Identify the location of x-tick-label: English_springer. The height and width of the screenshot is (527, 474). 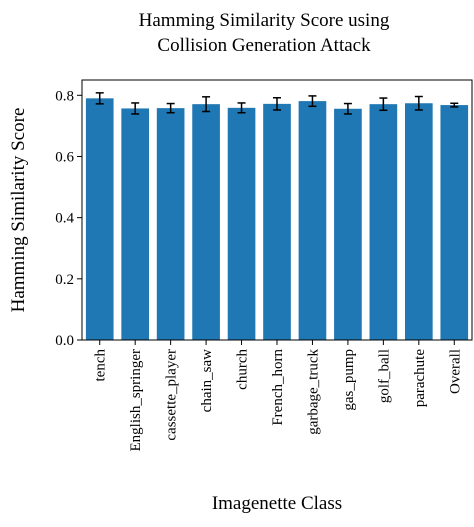
(136, 400).